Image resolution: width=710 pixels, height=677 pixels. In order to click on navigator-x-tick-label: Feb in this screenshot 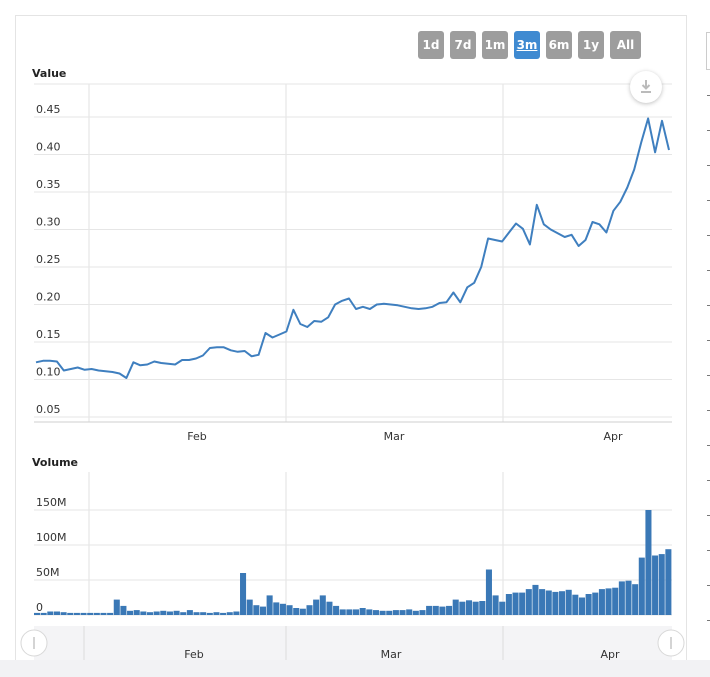, I will do `click(193, 654)`.